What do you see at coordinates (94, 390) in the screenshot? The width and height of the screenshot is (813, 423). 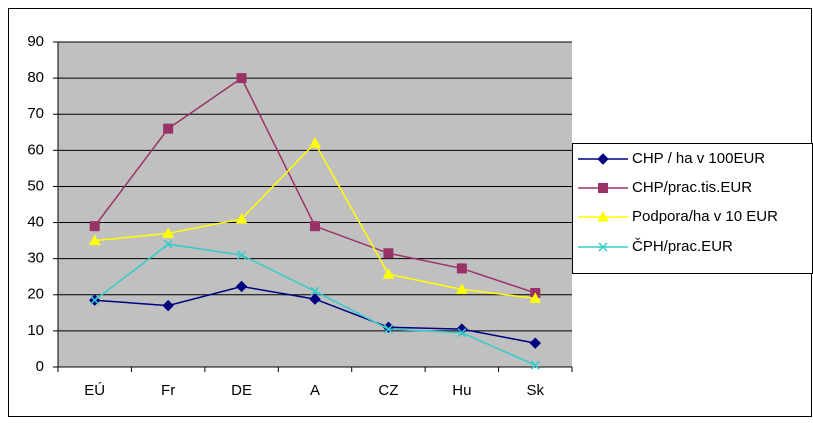 I see `x-tick-label: EÚ` at bounding box center [94, 390].